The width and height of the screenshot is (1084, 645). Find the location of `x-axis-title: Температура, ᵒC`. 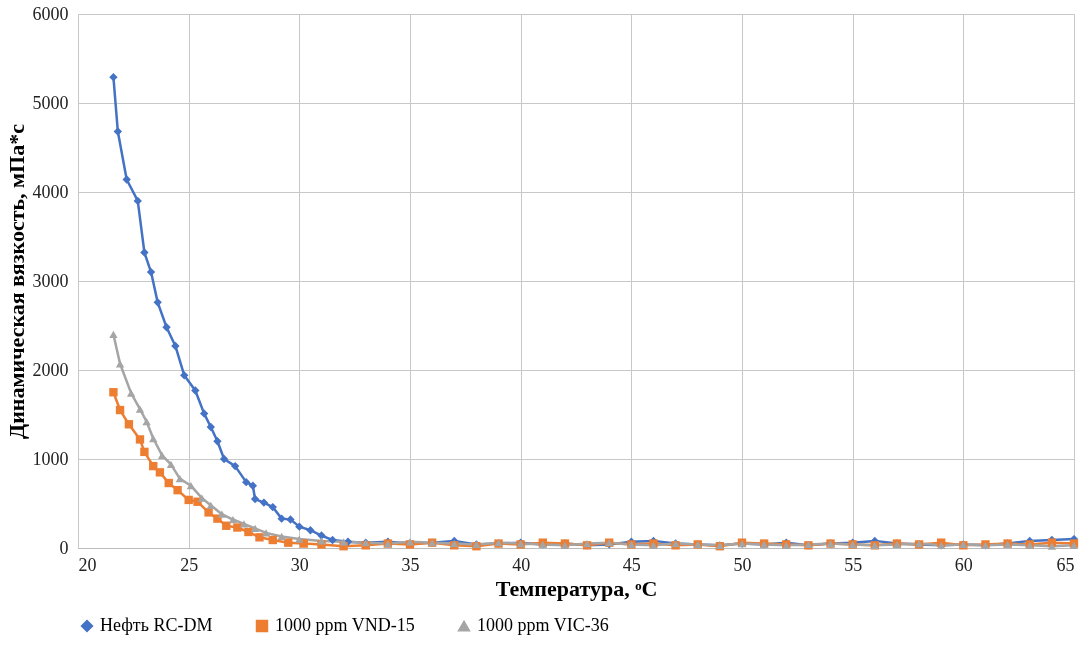

x-axis-title: Температура, ᵒC is located at coordinates (576, 588).